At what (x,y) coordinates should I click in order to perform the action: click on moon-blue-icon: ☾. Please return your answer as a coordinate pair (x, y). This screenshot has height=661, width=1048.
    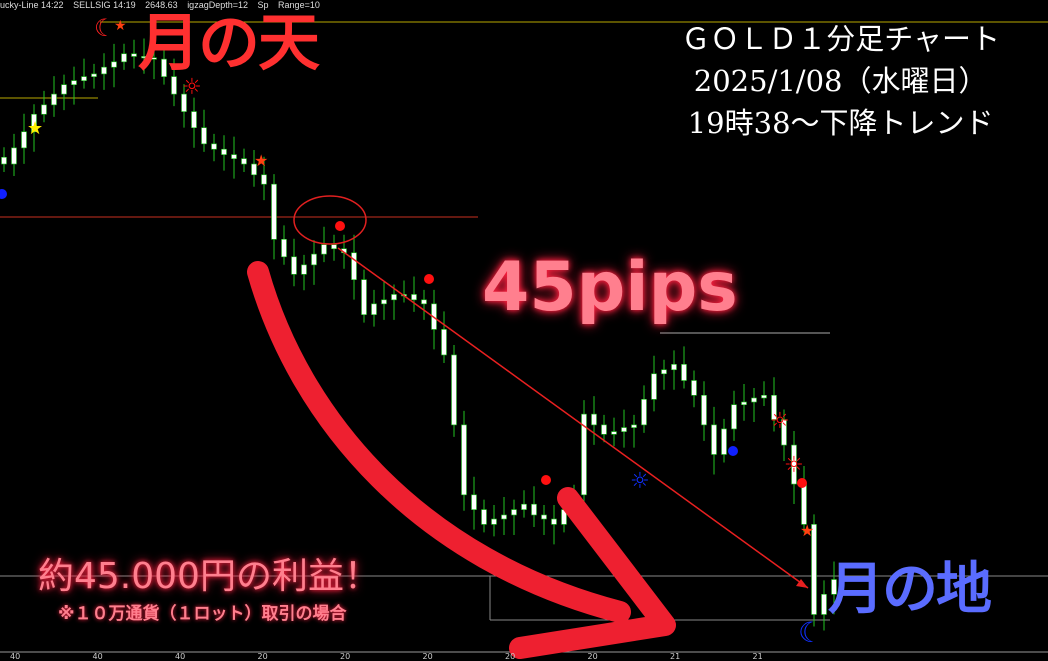
    Looking at the image, I should click on (810, 632).